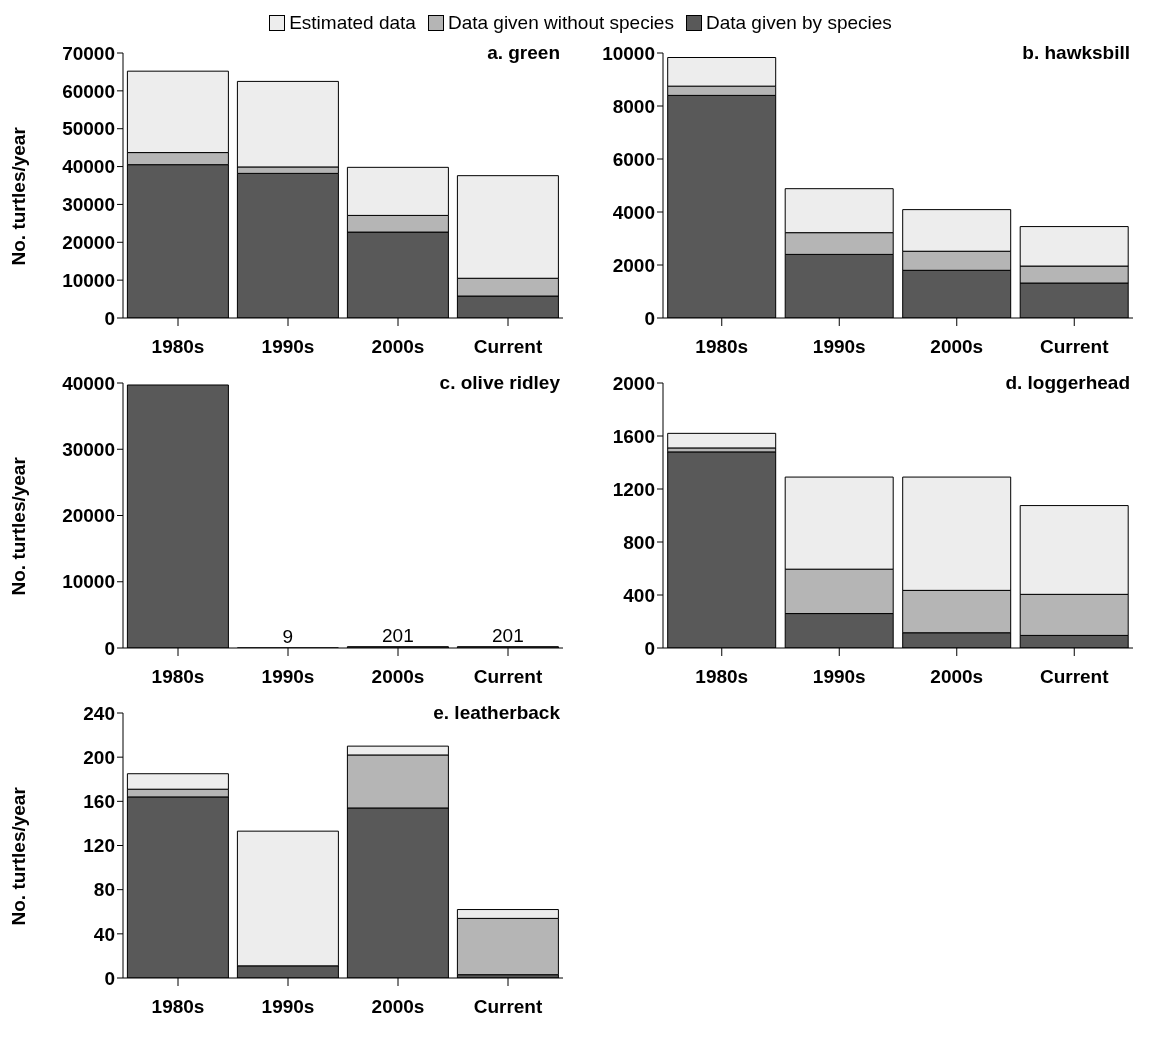 The height and width of the screenshot is (1048, 1161). Describe the element at coordinates (560, 23) in the screenshot. I see `legend-label: Data given without species` at that location.